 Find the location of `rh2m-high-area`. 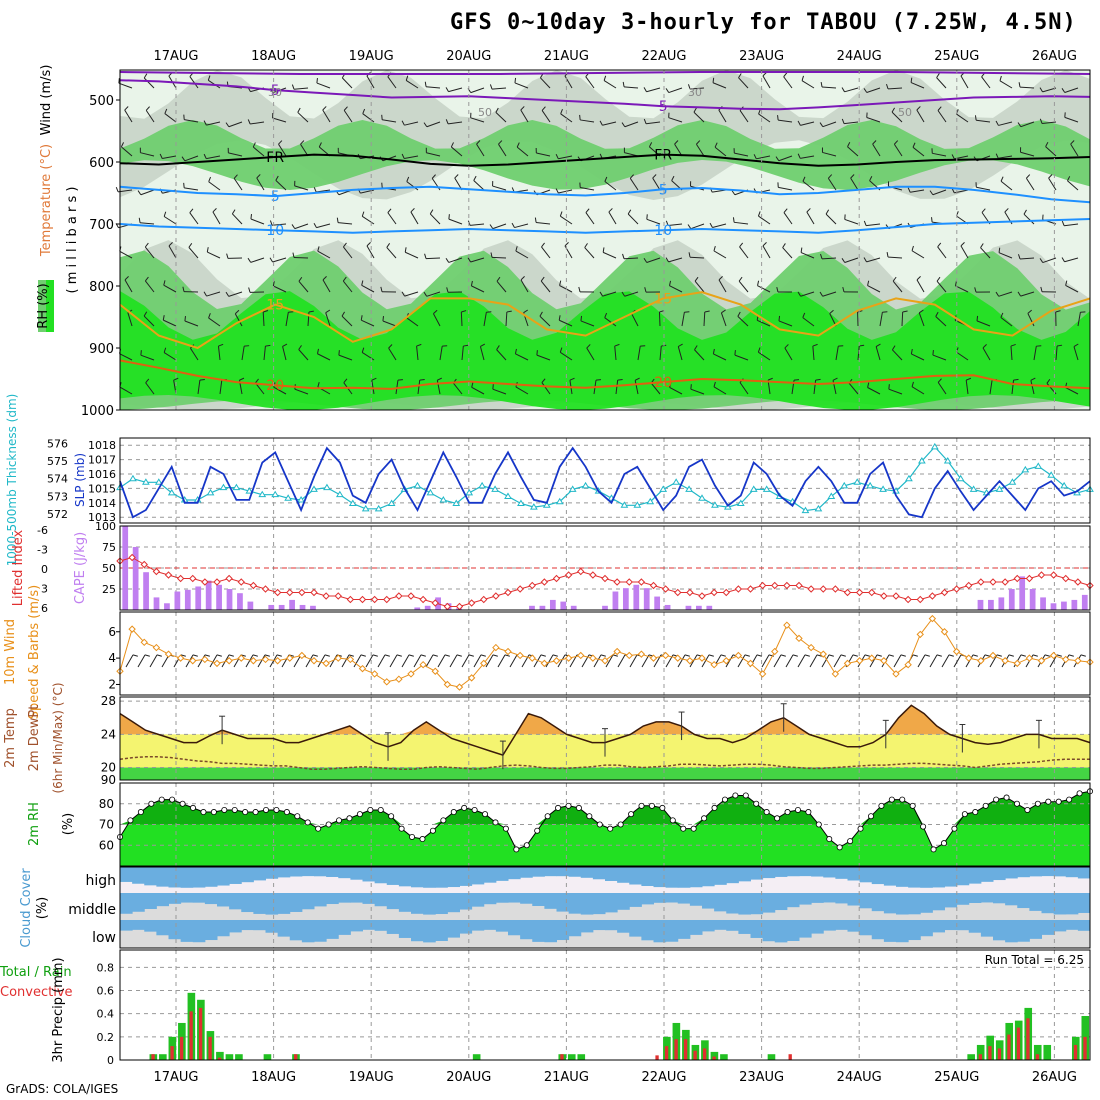

rh2m-high-area is located at coordinates (605, 808).